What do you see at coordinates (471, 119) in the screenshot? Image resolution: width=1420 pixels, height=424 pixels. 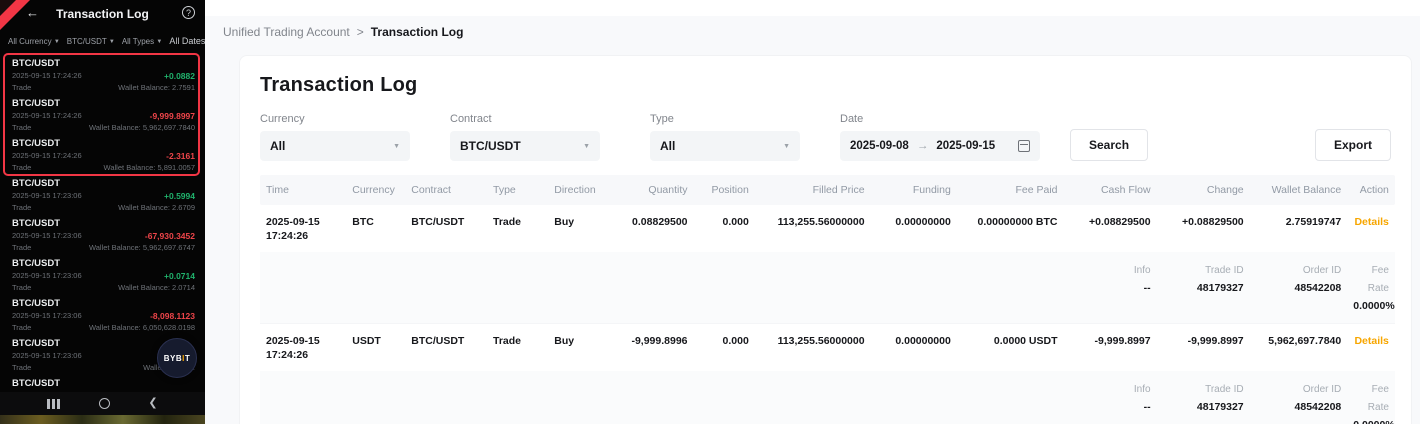 I see `contract-label: Contract` at bounding box center [471, 119].